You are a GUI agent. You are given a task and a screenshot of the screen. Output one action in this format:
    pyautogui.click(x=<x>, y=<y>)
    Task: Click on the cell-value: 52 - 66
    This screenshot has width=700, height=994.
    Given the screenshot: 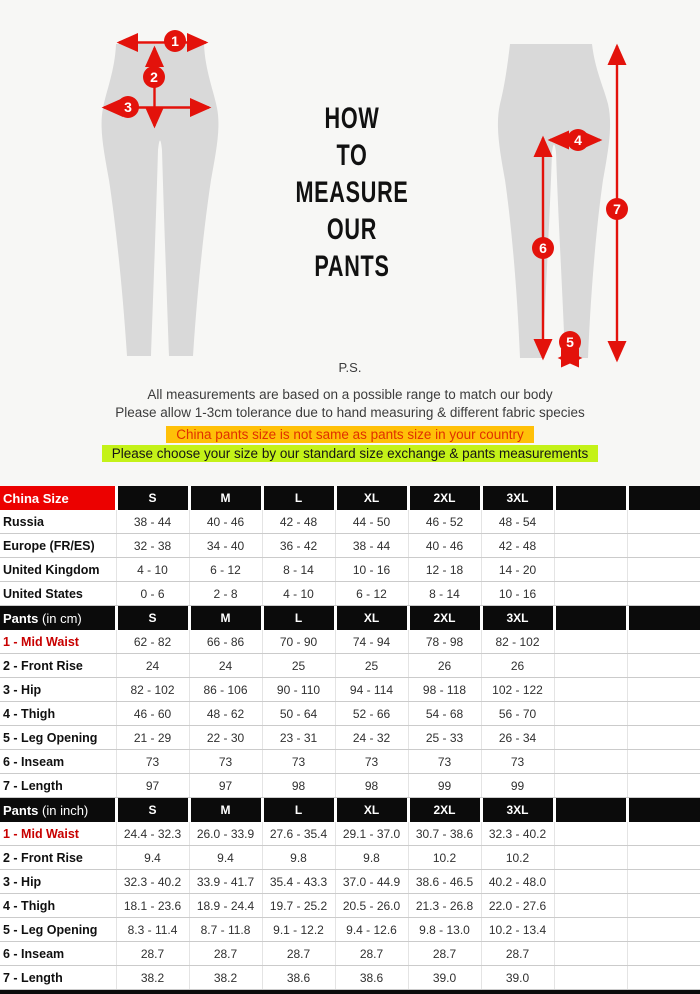 What is the action you would take?
    pyautogui.click(x=371, y=713)
    